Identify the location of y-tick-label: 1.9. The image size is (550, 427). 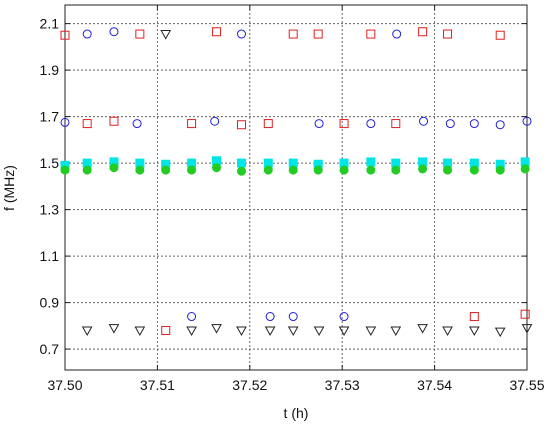
(50, 70).